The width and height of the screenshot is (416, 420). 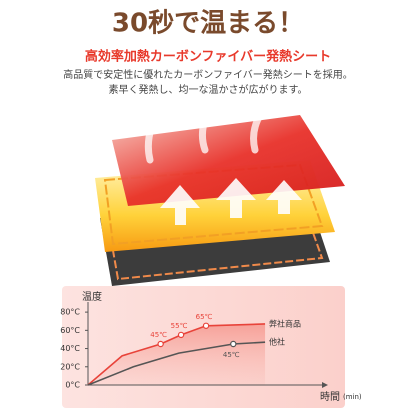 What do you see at coordinates (285, 323) in the screenshot?
I see `series-label: 弊社商品` at bounding box center [285, 323].